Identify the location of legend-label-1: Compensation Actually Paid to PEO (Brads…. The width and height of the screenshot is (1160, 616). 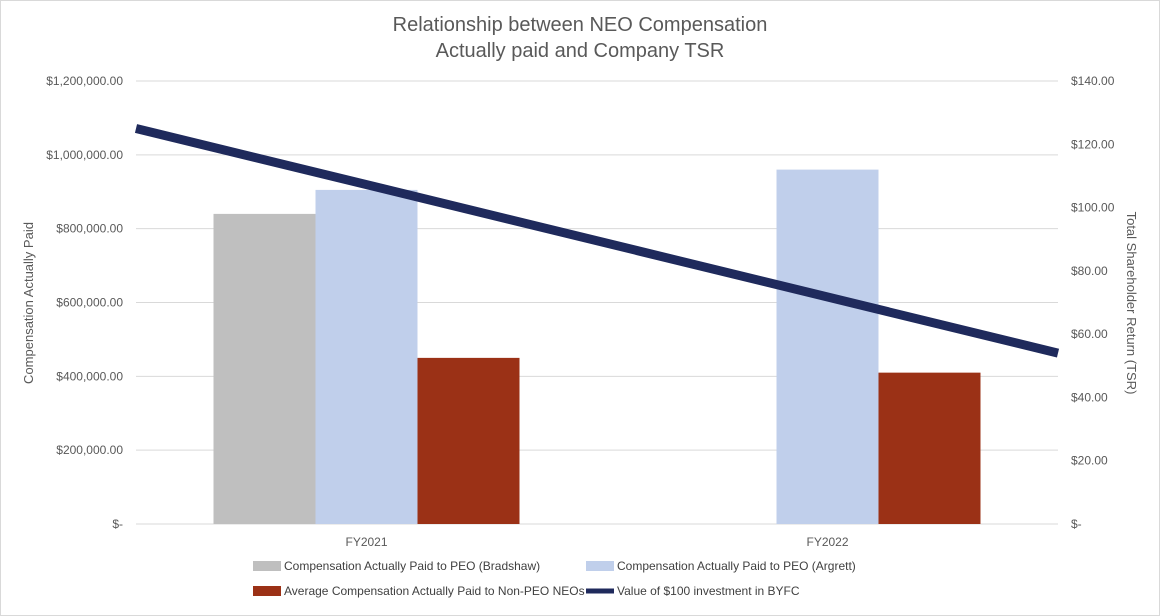
(412, 566).